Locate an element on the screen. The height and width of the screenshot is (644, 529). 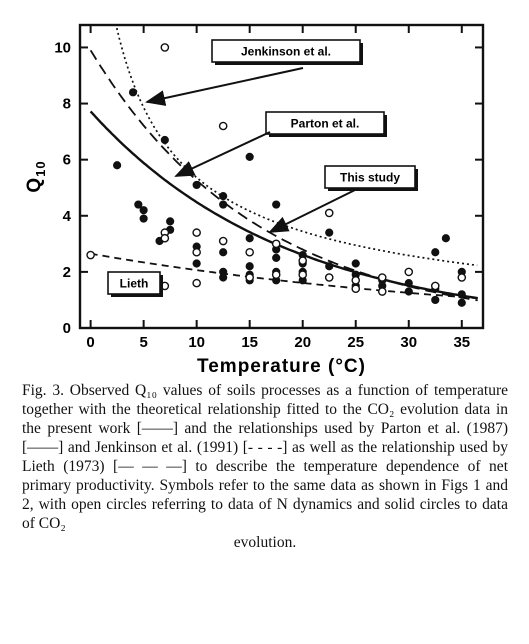
y-tick-label: 4 is located at coordinates (67, 216).